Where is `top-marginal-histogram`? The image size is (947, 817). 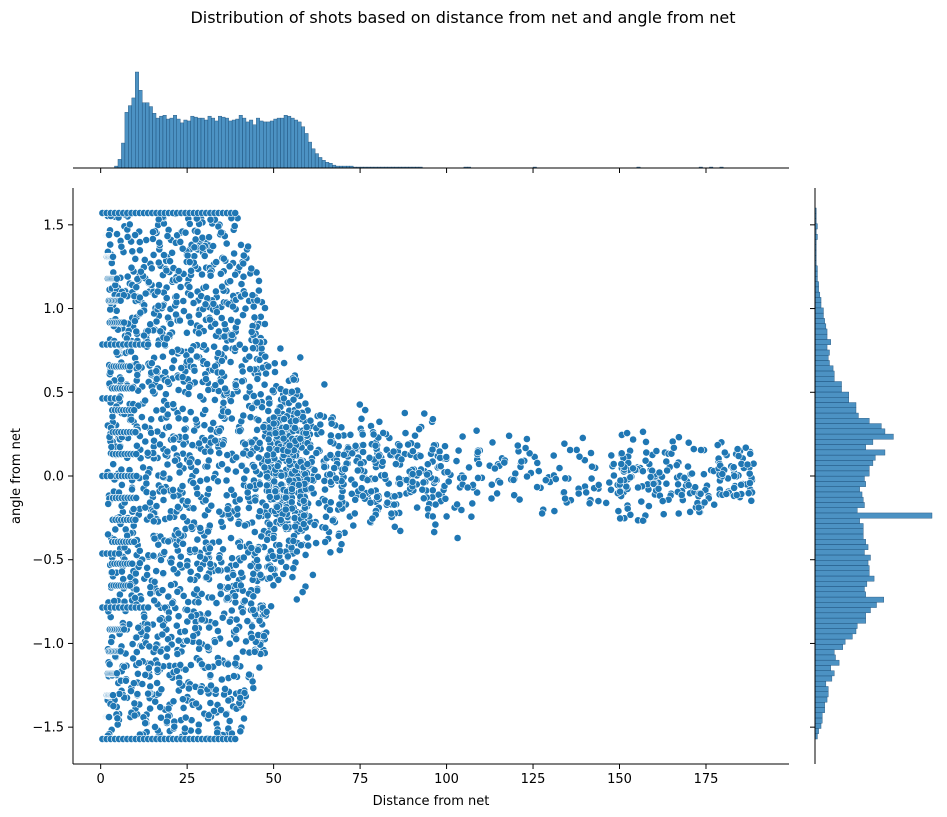
top-marginal-histogram is located at coordinates (419, 120).